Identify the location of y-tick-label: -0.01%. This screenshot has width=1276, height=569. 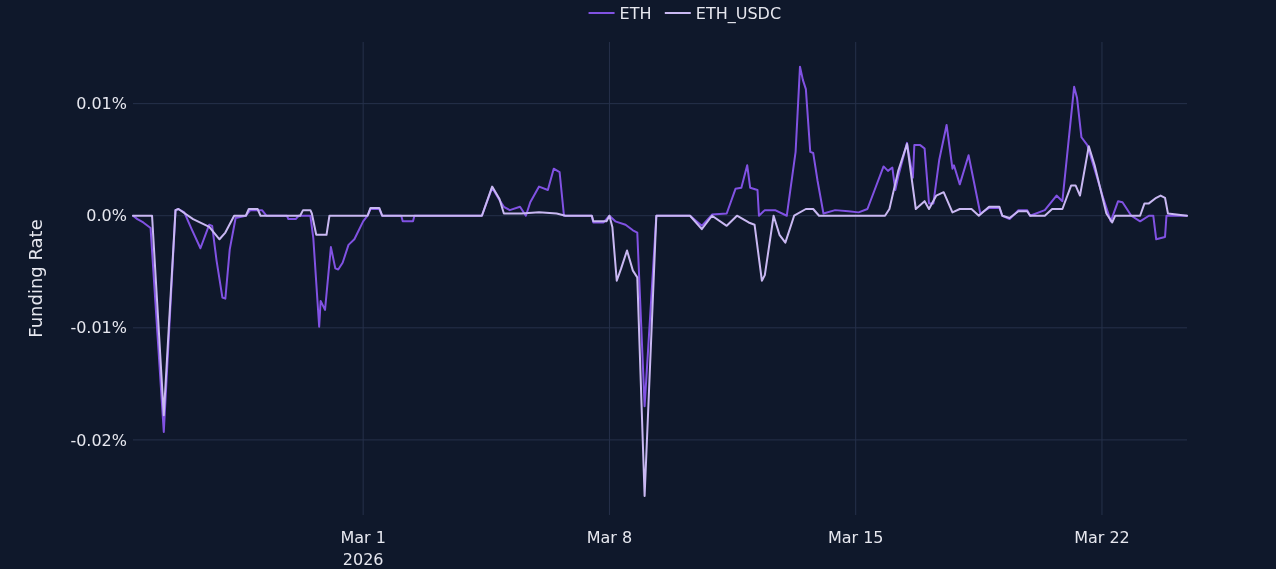
(98, 328).